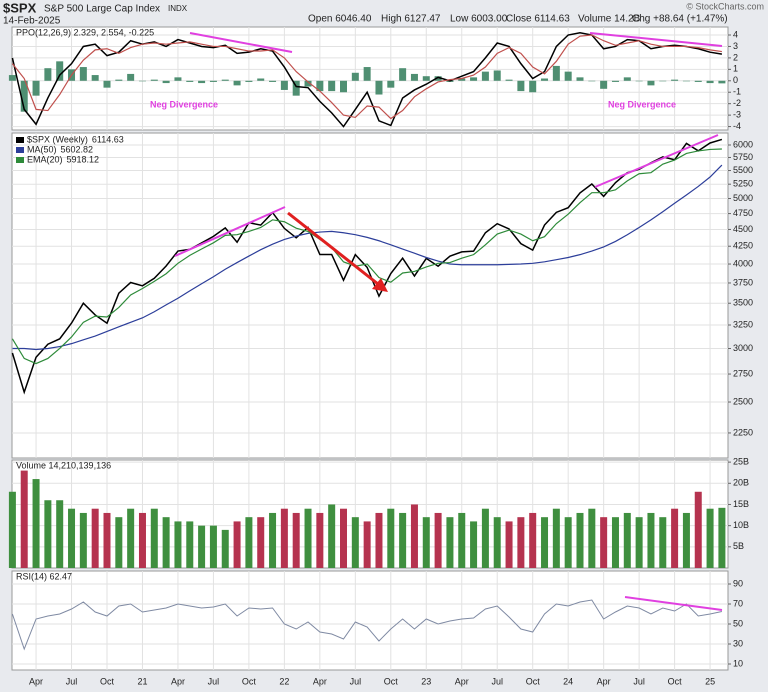  Describe the element at coordinates (426, 681) in the screenshot. I see `x-tick-label: 23` at that location.